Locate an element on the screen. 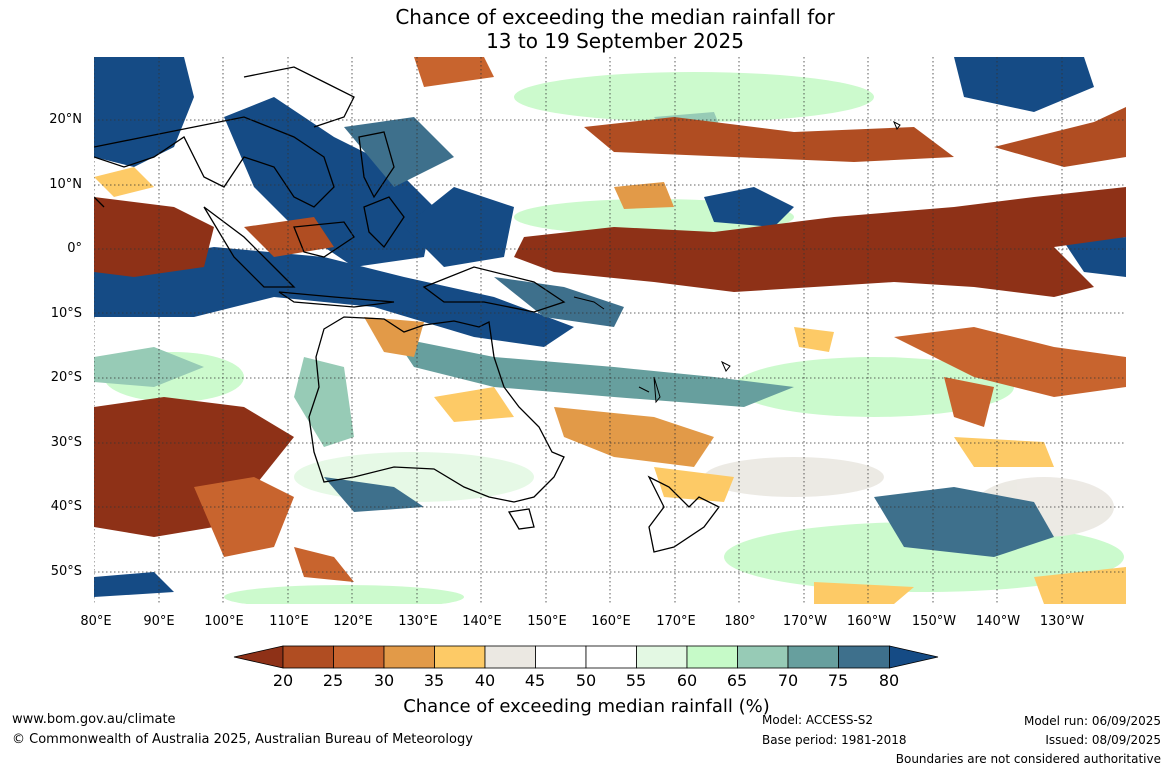  colorbar-high-arrow is located at coordinates (914, 657).